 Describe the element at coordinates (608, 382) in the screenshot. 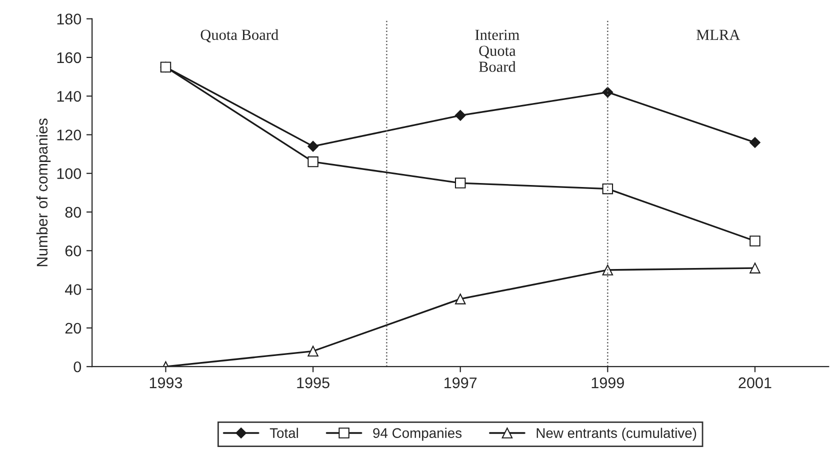

I see `x-tick-label: 1999` at that location.